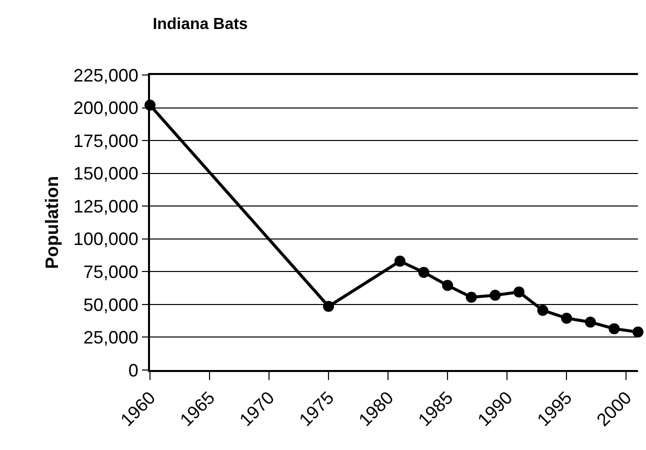 Image resolution: width=646 pixels, height=450 pixels. What do you see at coordinates (110, 338) in the screenshot?
I see `y-tick-label: 25,000` at bounding box center [110, 338].